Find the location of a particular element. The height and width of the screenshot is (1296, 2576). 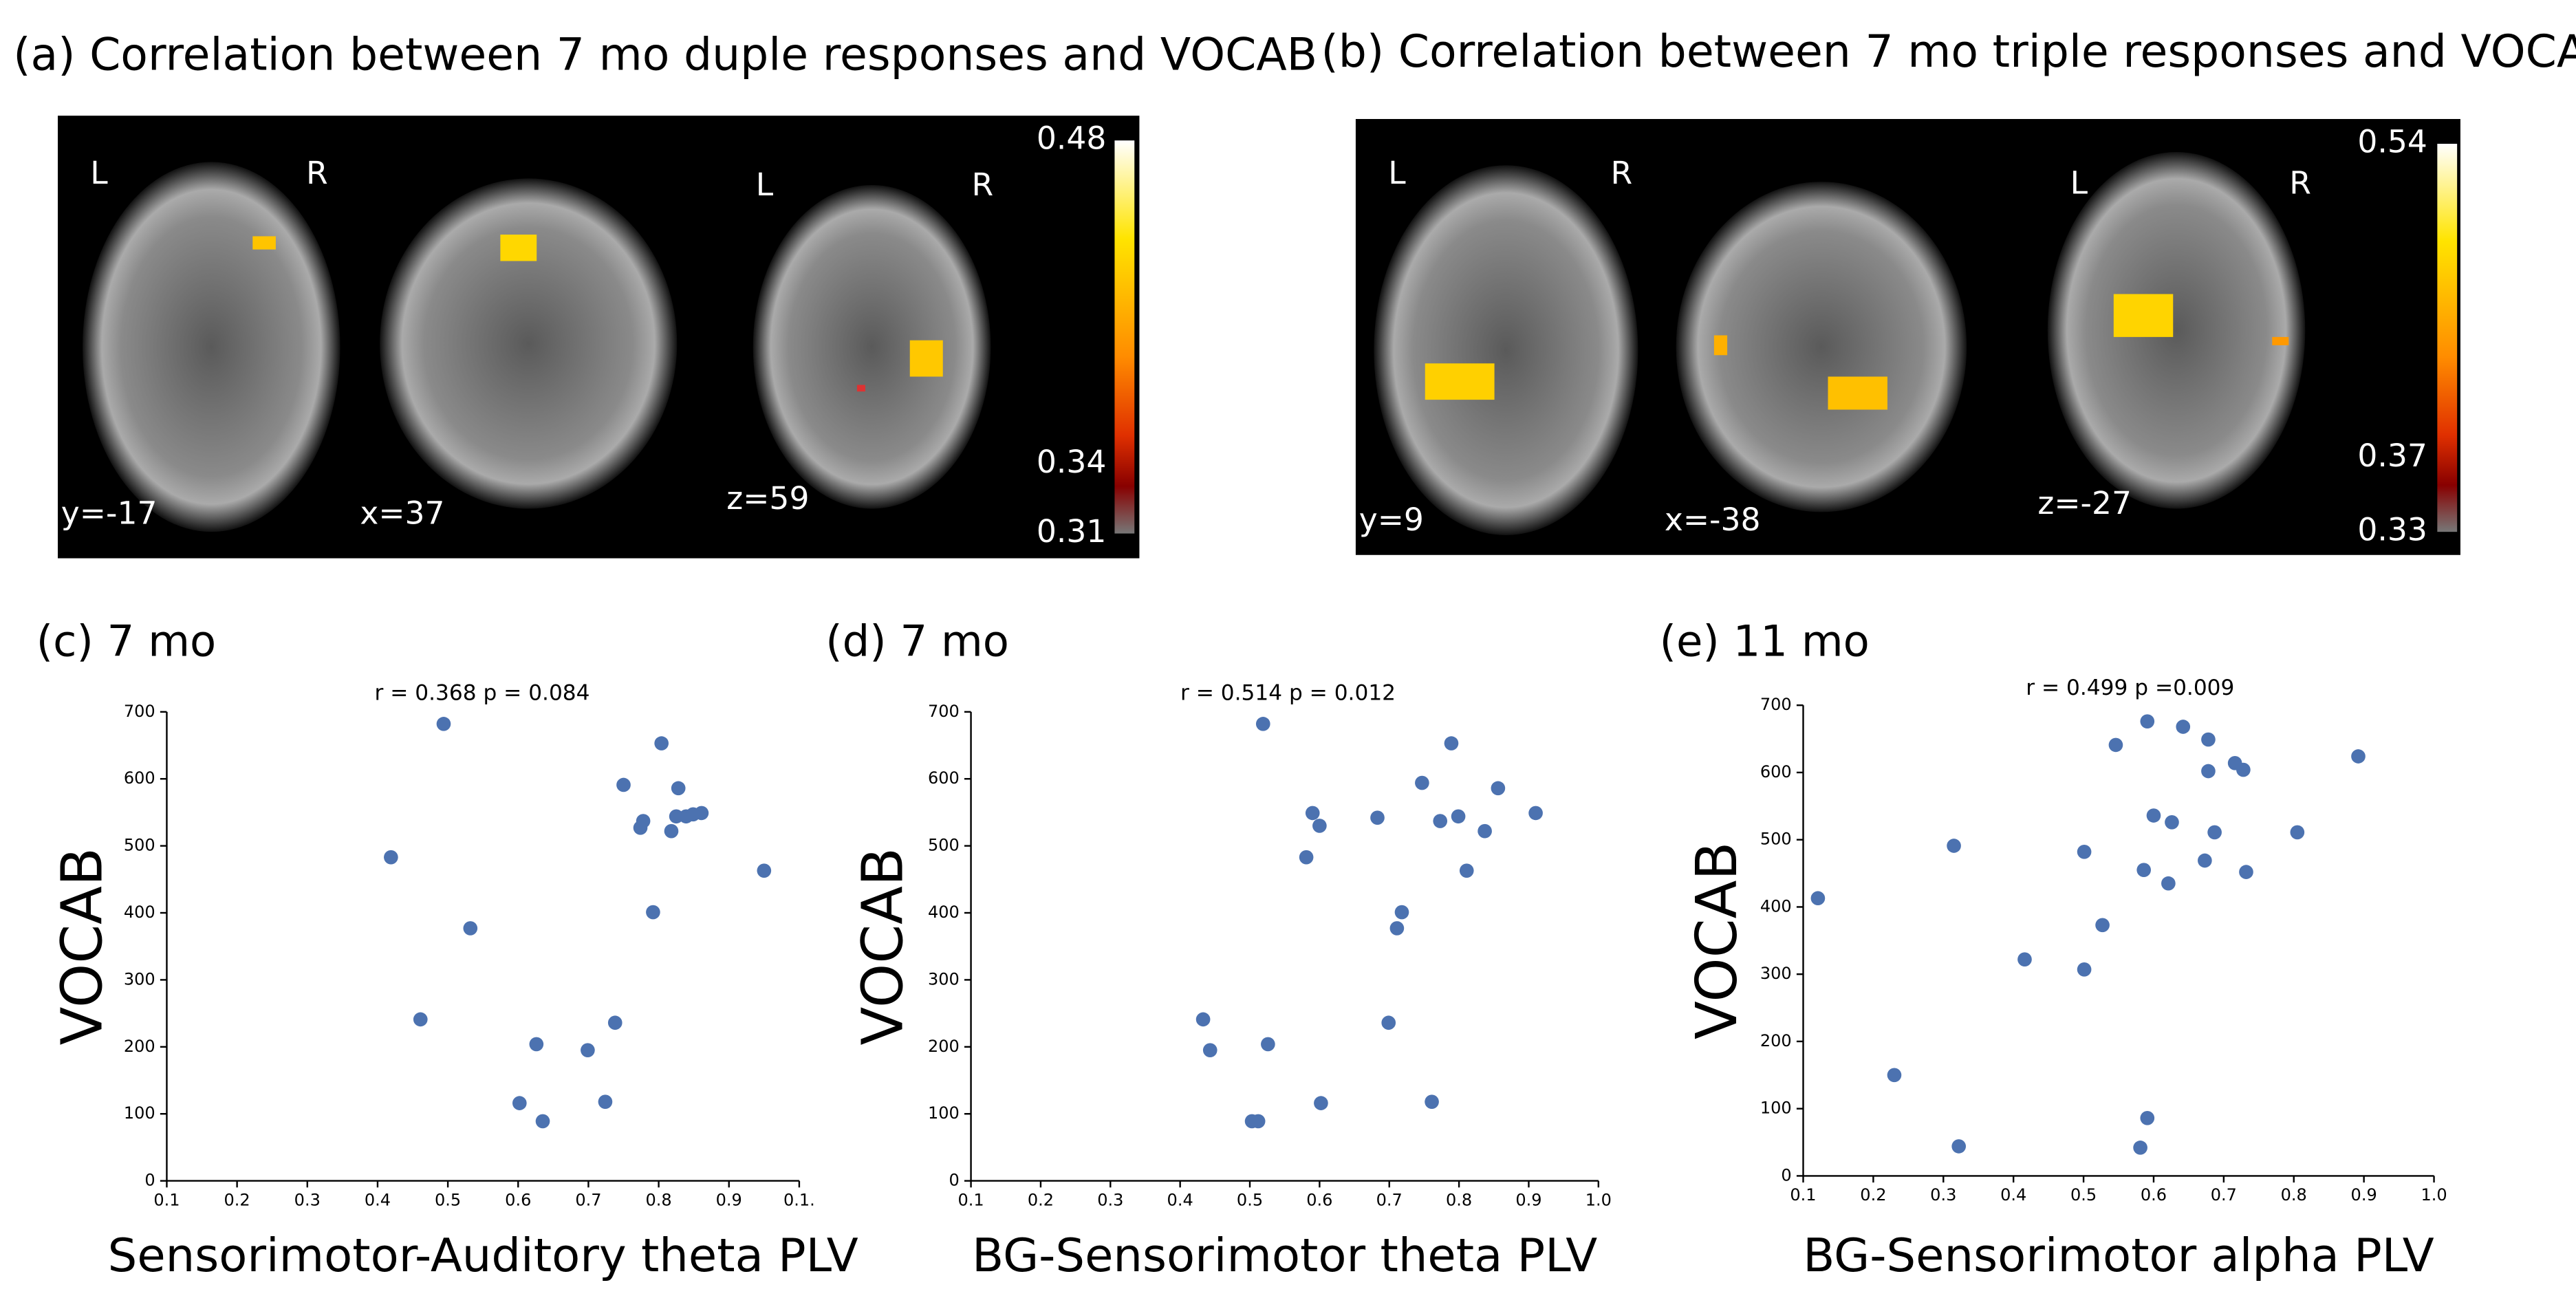

slice-label: z=-27 is located at coordinates (2084, 503).